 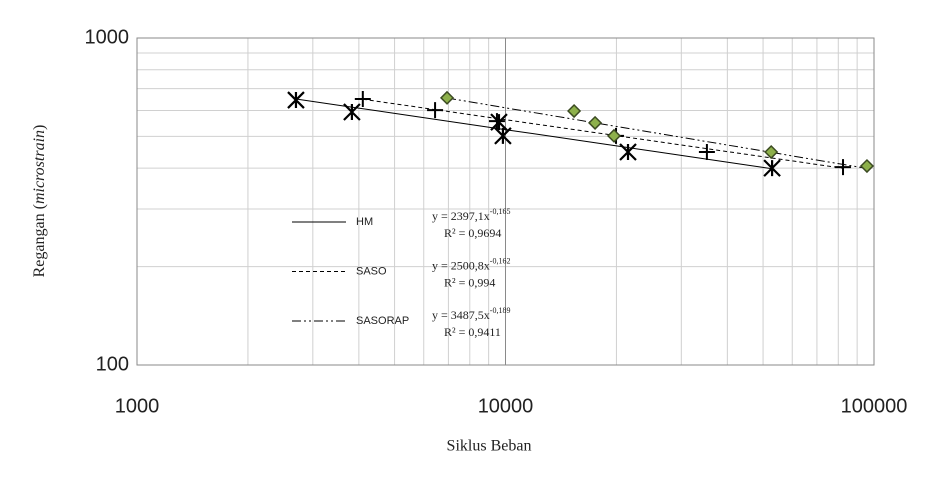 I want to click on r-squared: R² = 0,9694, so click(x=472, y=233).